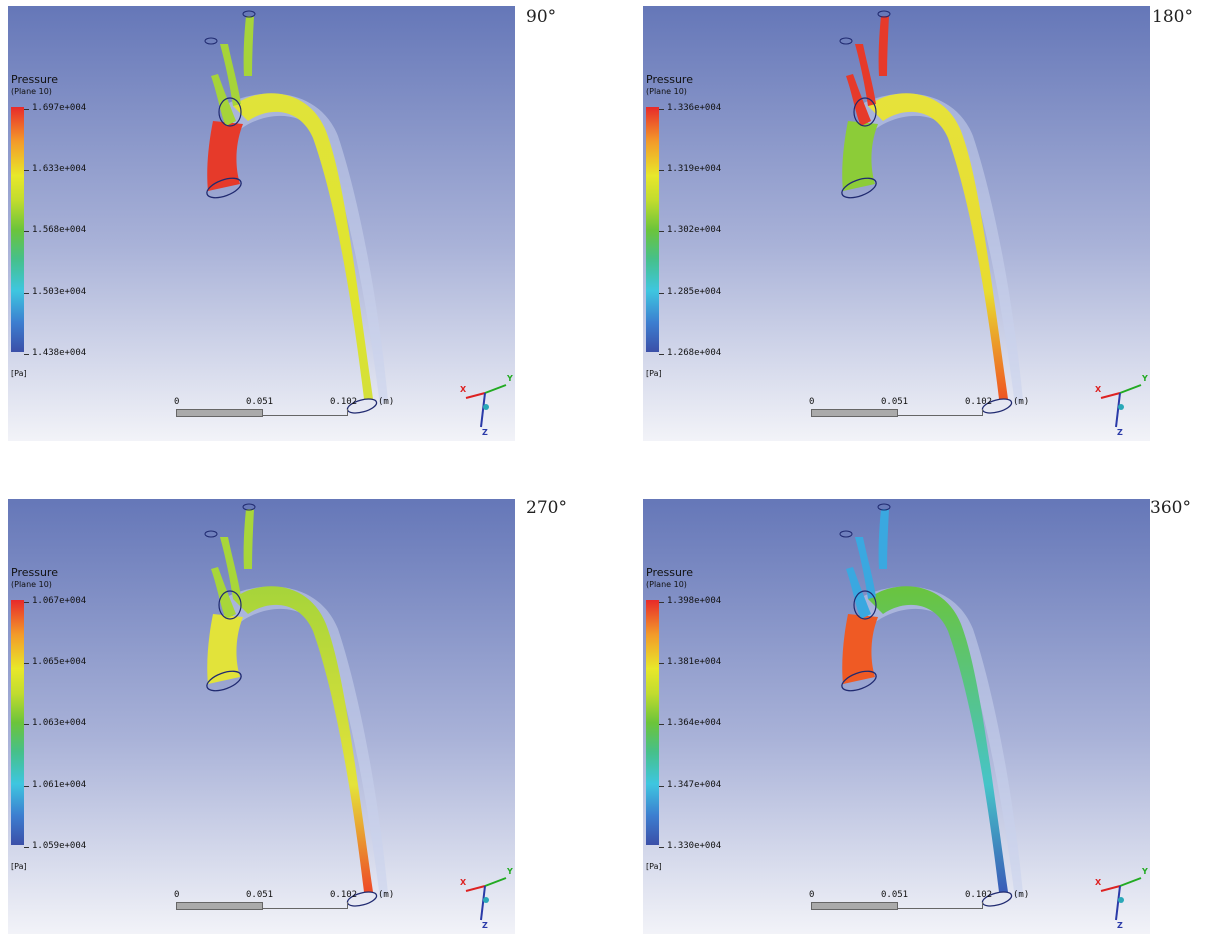 Image resolution: width=1208 pixels, height=947 pixels. I want to click on legend-tick-label: 1.633e+004, so click(59, 169).